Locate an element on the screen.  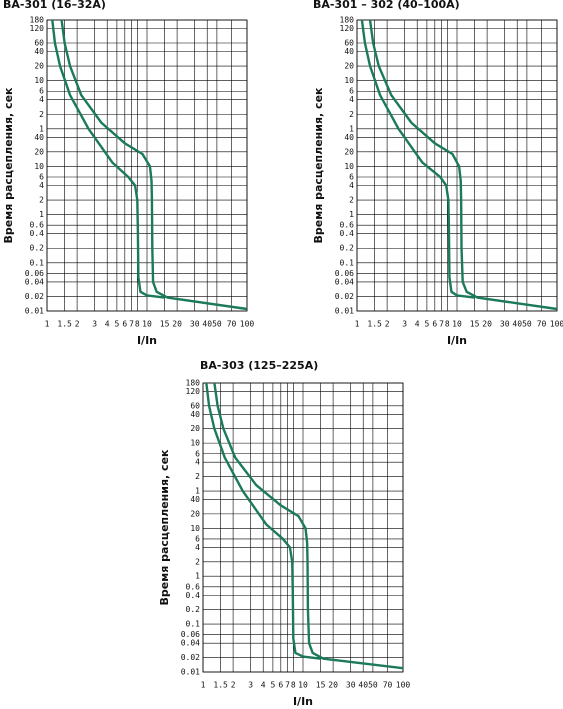
x-tick-label: 3 is located at coordinates (404, 324).